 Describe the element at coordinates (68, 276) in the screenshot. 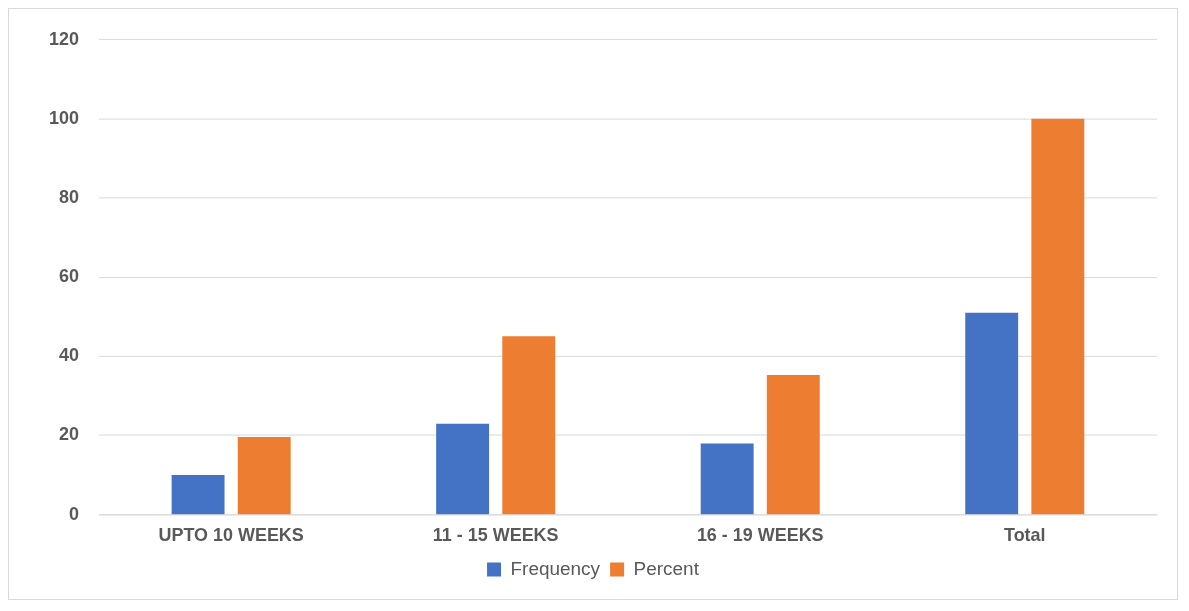

I see `y-tick-label: 60` at that location.